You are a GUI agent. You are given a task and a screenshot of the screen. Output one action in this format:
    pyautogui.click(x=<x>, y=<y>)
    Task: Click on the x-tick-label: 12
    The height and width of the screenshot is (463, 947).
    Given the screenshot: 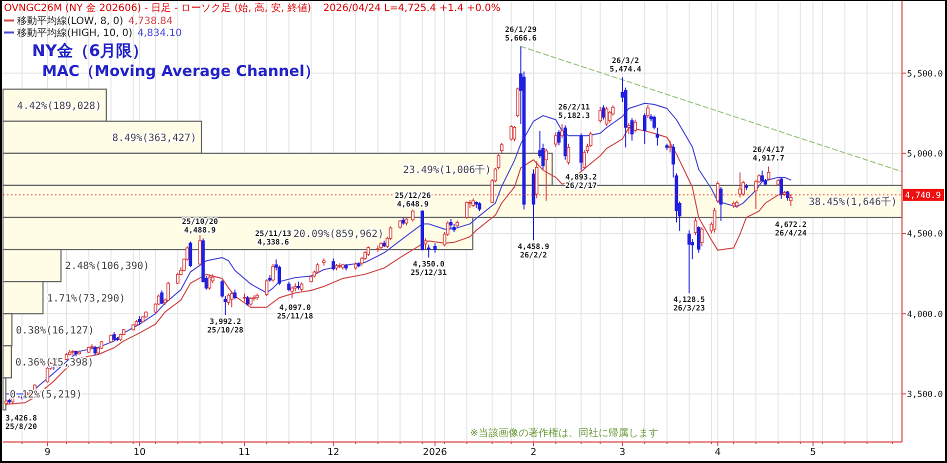 What is the action you would take?
    pyautogui.click(x=333, y=452)
    